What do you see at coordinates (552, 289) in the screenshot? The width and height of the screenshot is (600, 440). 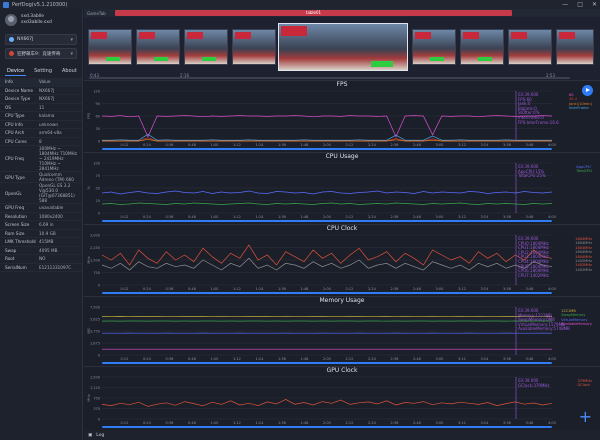 I see `x-tick-label: 4:00` at bounding box center [552, 289].